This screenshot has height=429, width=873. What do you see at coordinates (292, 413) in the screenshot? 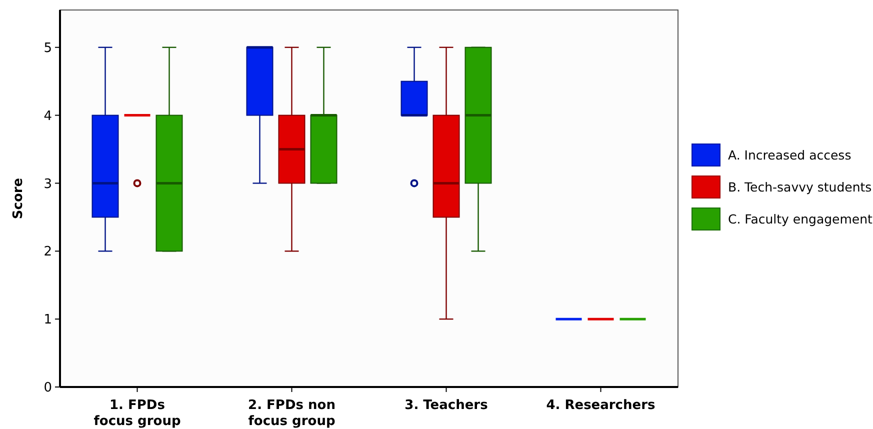
I see `x-tick-label: 2. FPDs non focus group` at bounding box center [292, 413].